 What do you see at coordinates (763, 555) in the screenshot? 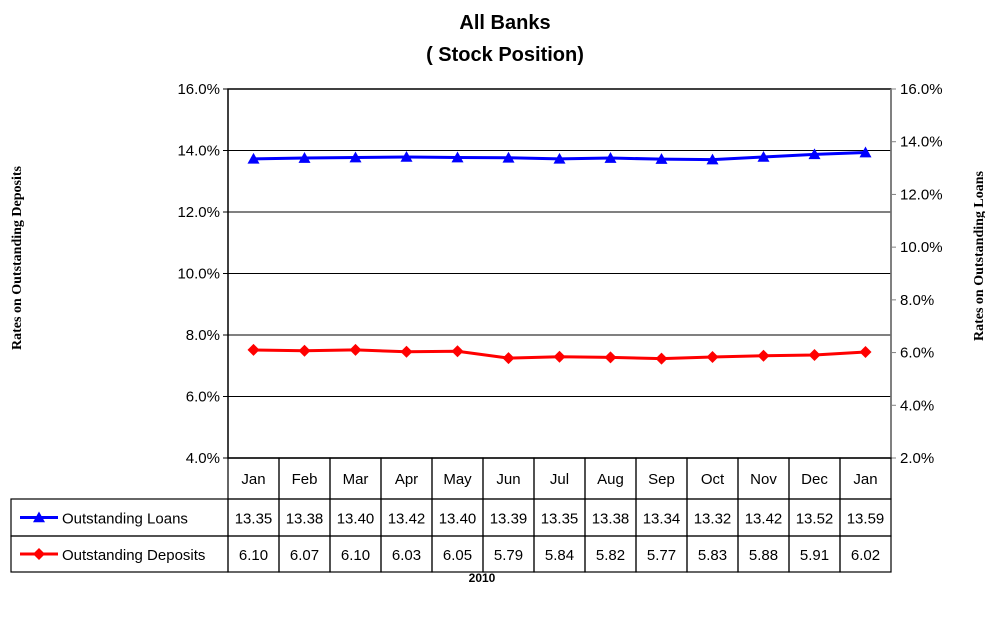
I see `data-label: 5.88` at bounding box center [763, 555].